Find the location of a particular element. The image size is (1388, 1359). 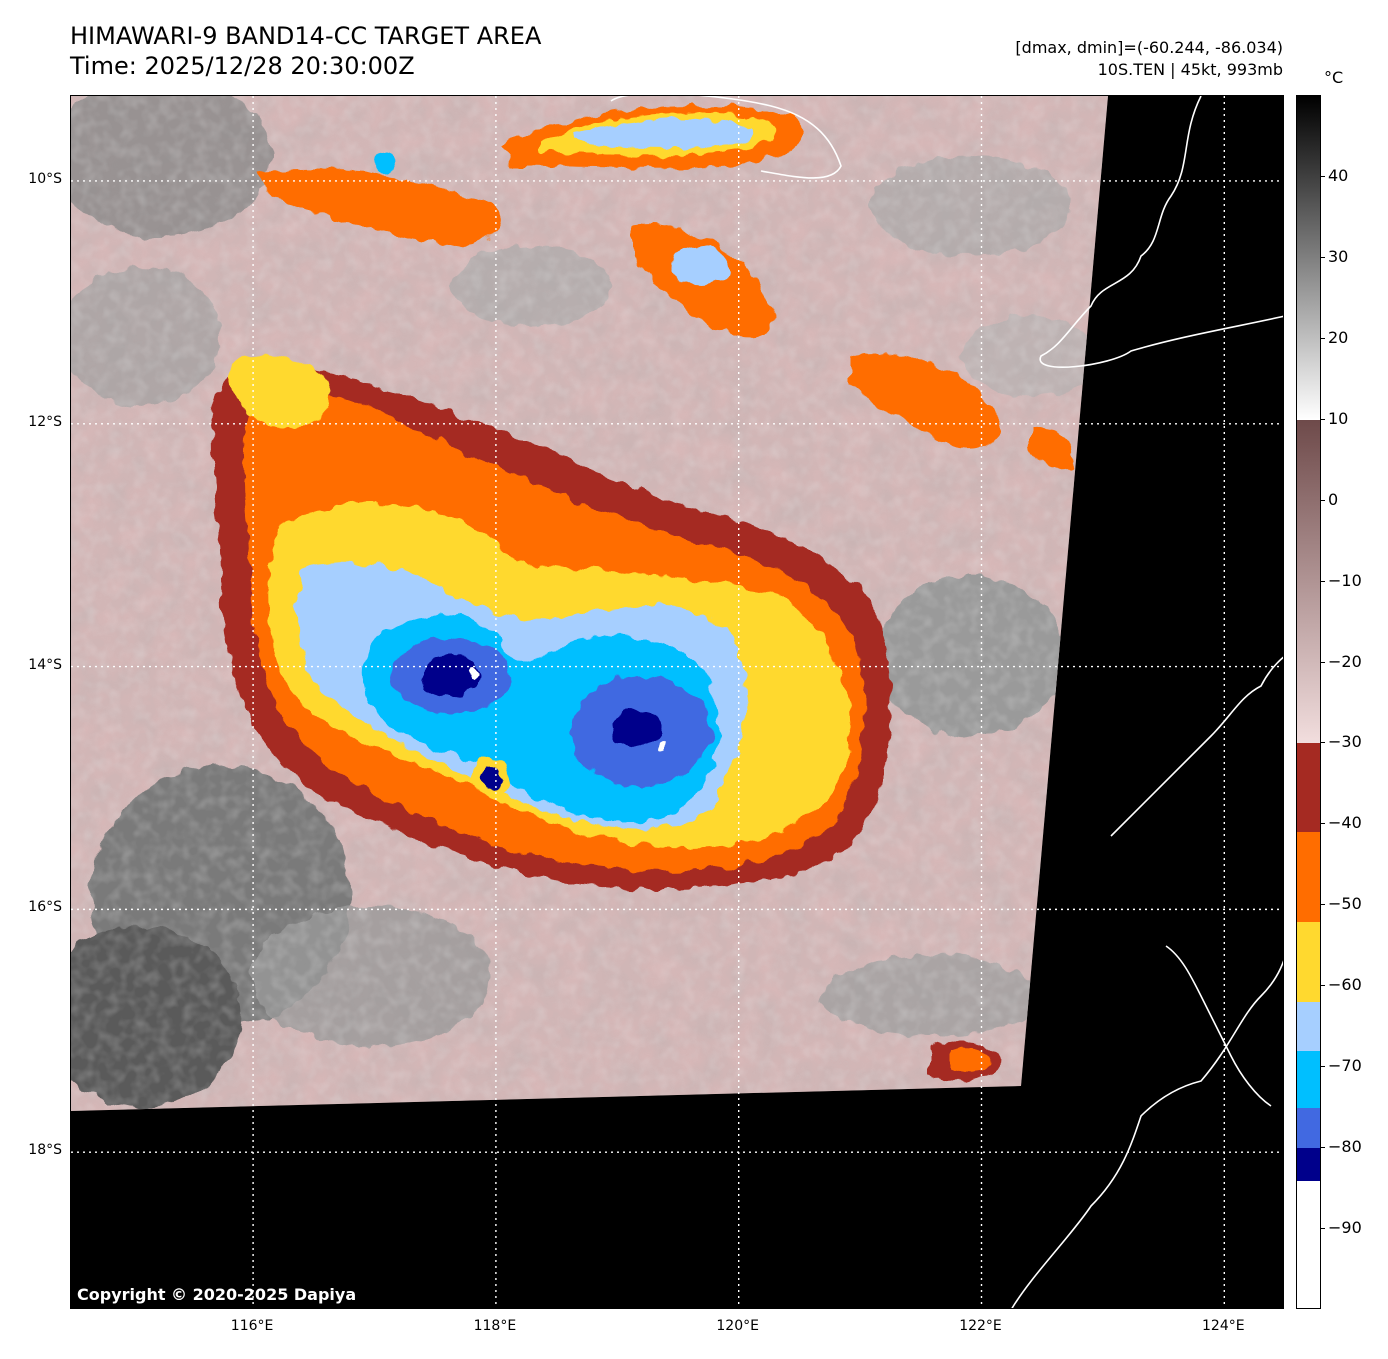

temperature-range: [dmax, dmin]=(-60.244, -86.034) is located at coordinates (1149, 47).